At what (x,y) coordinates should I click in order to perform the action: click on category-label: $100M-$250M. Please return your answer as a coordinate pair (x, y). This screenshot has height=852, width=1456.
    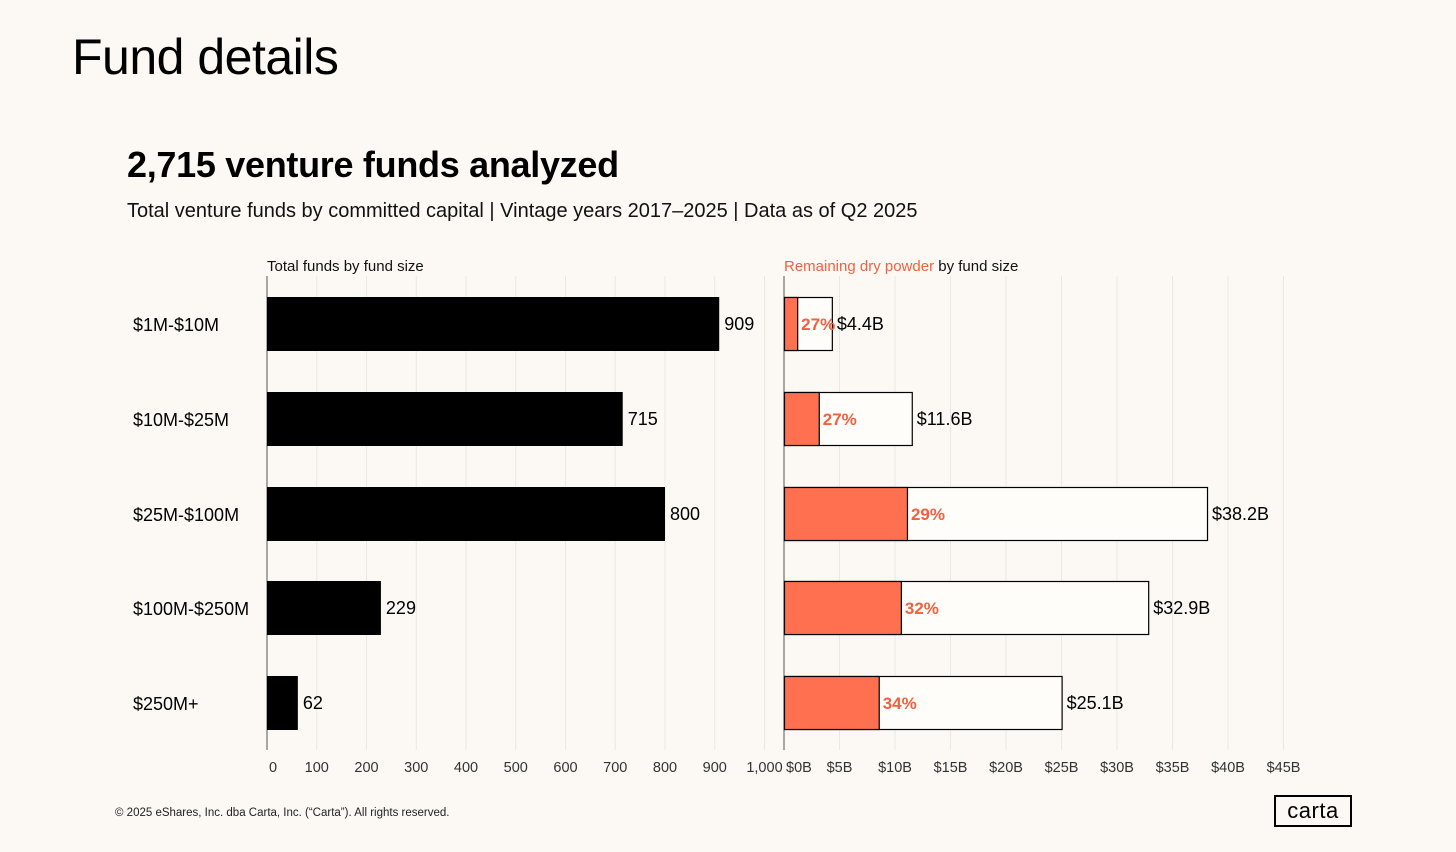
    Looking at the image, I should click on (191, 609).